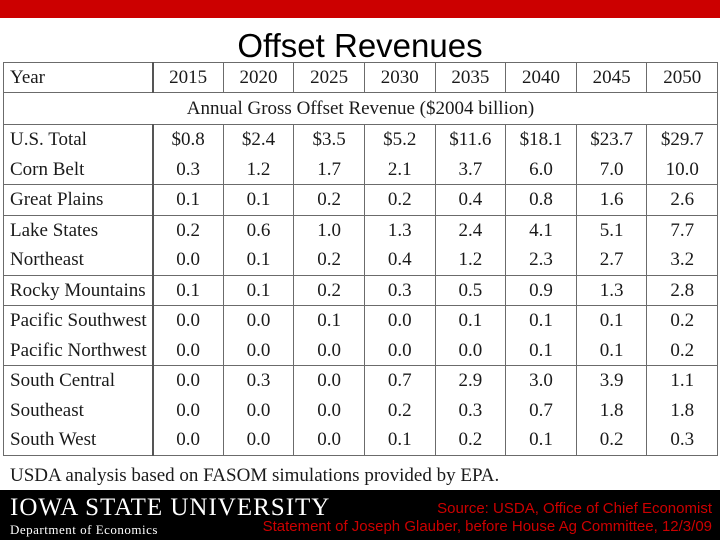  Describe the element at coordinates (682, 139) in the screenshot. I see `value-cell: $29.7` at that location.